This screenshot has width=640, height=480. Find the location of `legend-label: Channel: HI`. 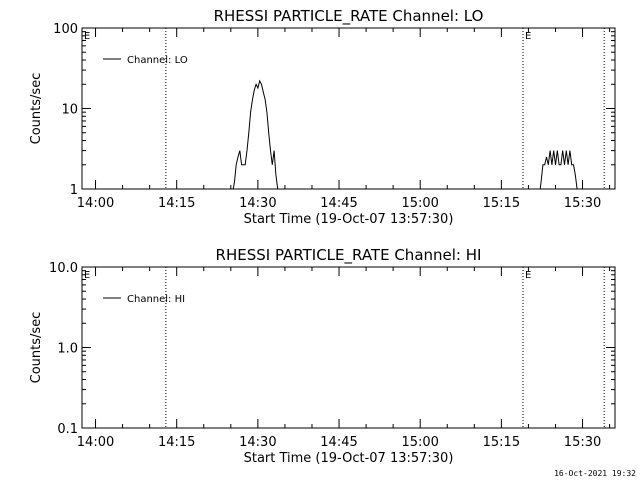

legend-label: Channel: HI is located at coordinates (156, 299).